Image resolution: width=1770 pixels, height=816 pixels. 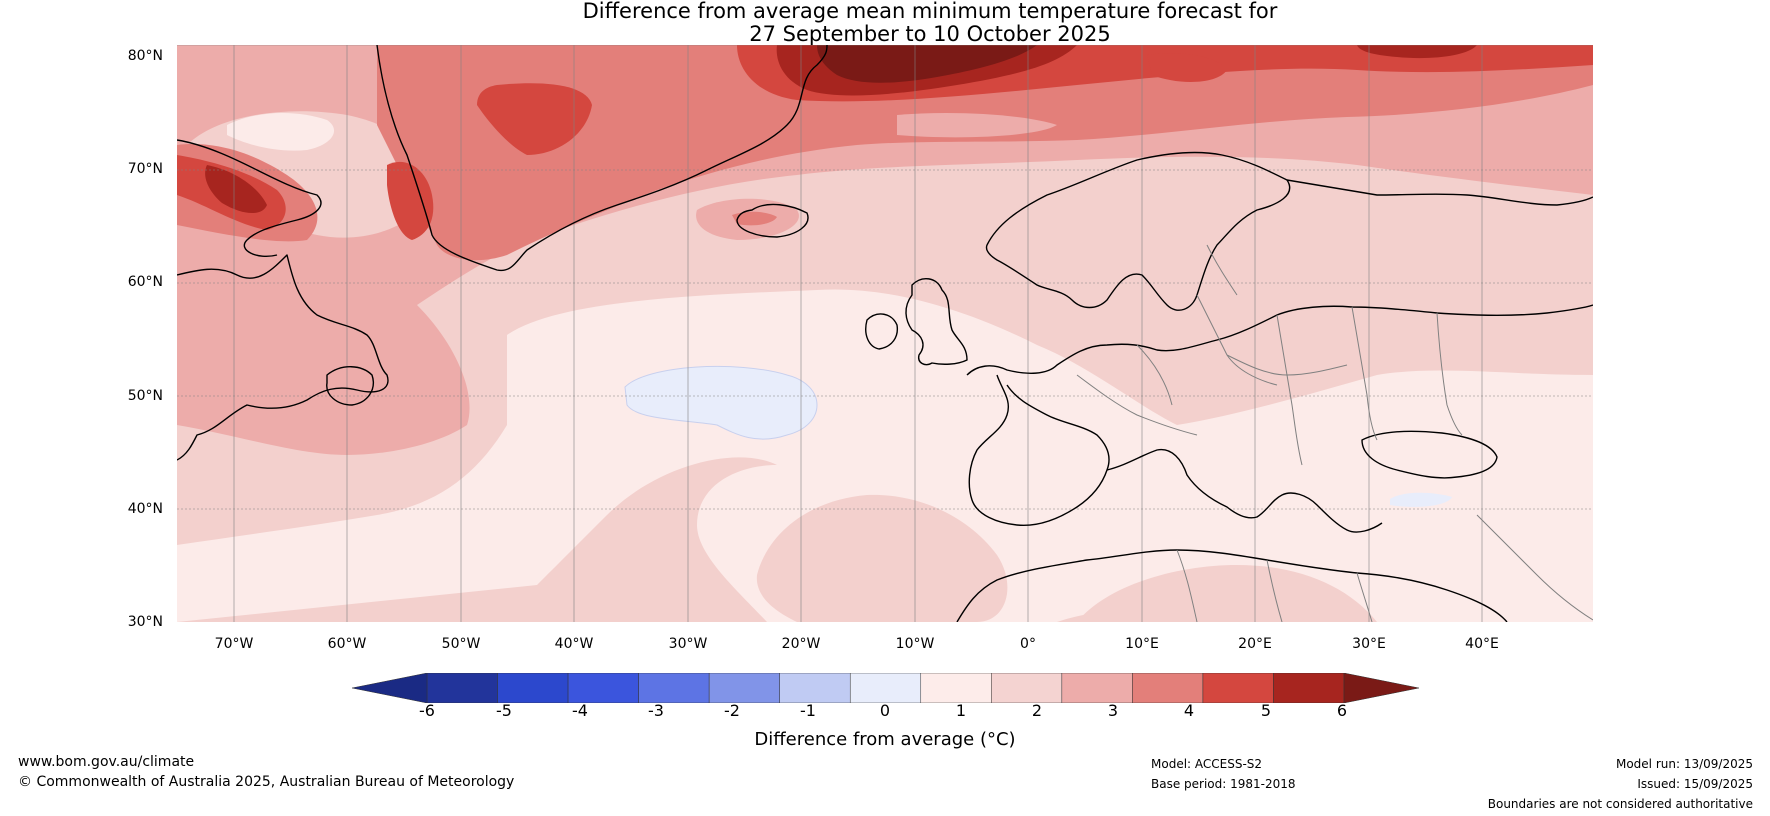 I want to click on border-france-germany, so click(x=1154, y=375).